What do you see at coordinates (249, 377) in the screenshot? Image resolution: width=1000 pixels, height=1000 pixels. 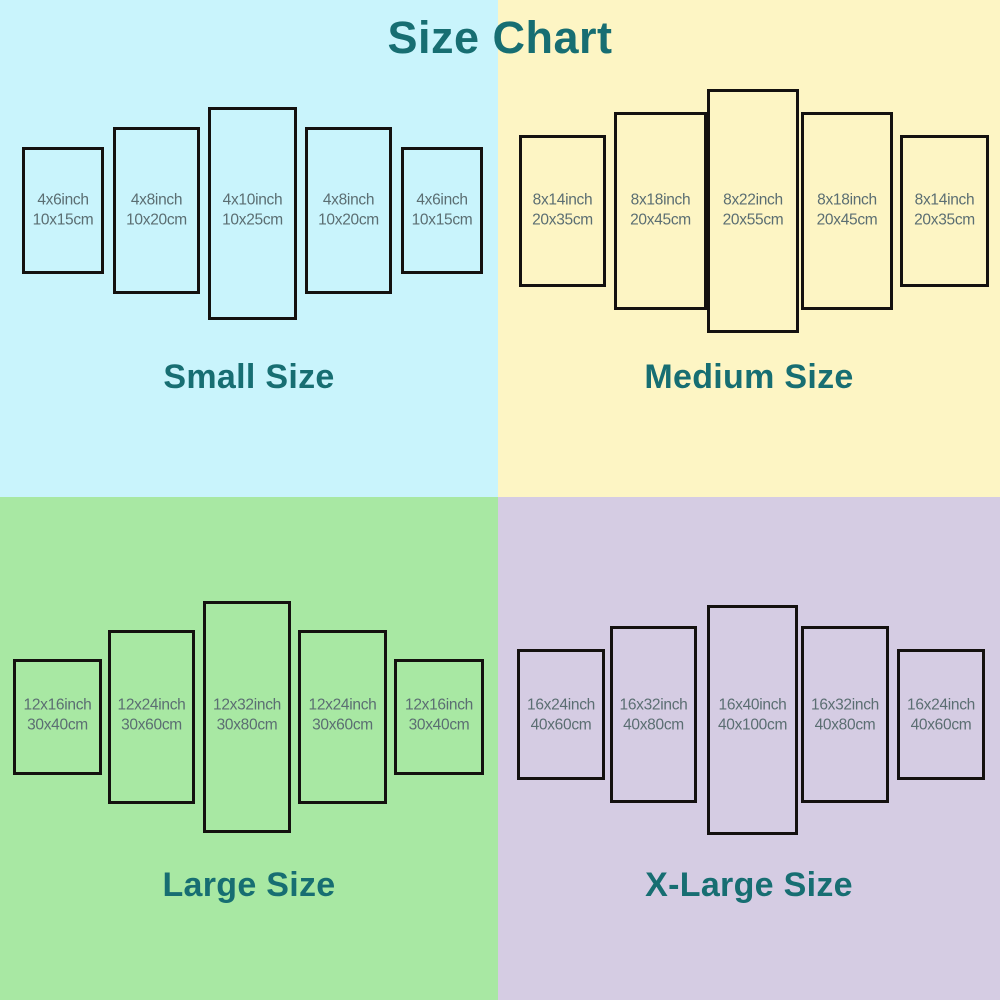 I see `section-caption-small: Small Size` at bounding box center [249, 377].